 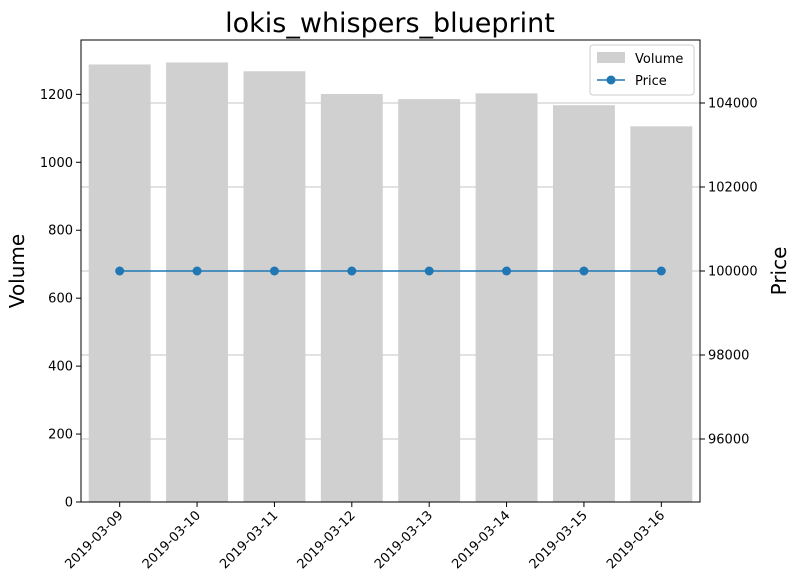 What do you see at coordinates (94, 540) in the screenshot?
I see `x-tick-label: 2019-03-09` at bounding box center [94, 540].